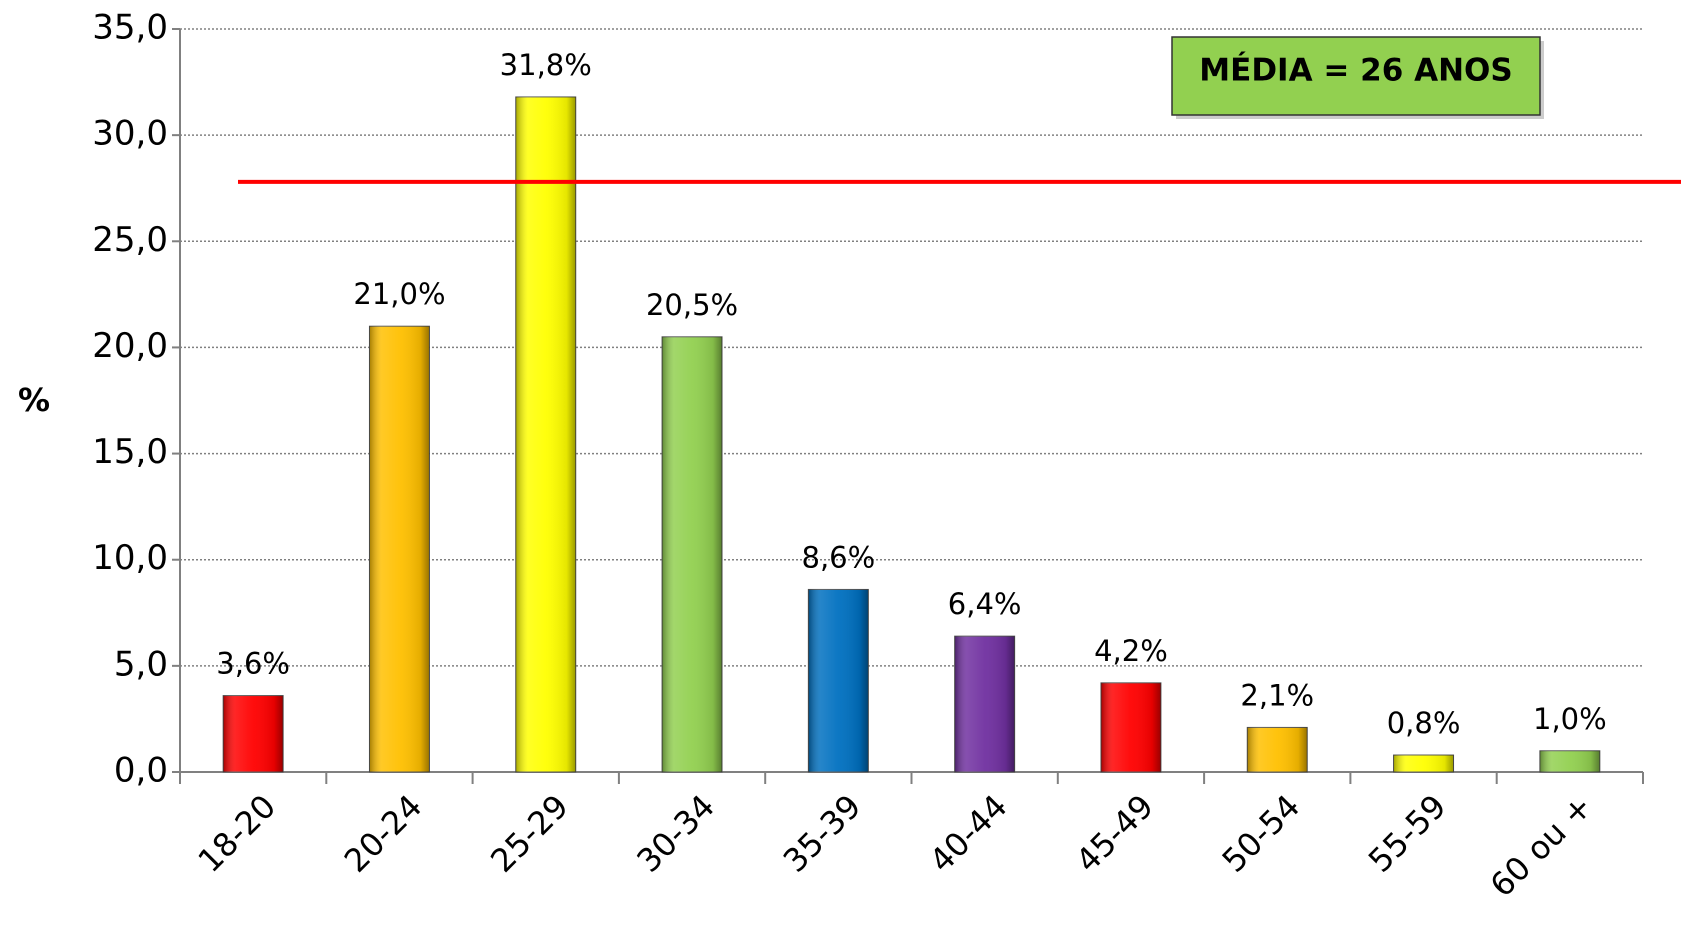  What do you see at coordinates (985, 604) in the screenshot?
I see `value-label: 6,4%` at bounding box center [985, 604].